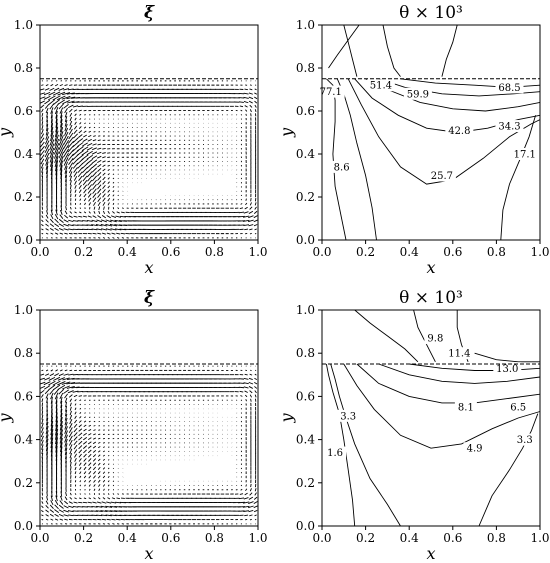 The image size is (550, 563). What do you see at coordinates (525, 440) in the screenshot?
I see `contour-label: 3.3` at bounding box center [525, 440].